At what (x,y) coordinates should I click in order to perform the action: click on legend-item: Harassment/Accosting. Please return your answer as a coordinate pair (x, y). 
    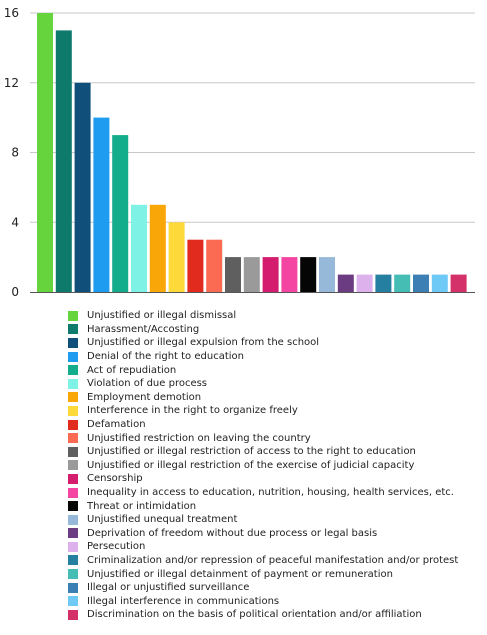
    Looking at the image, I should click on (263, 330).